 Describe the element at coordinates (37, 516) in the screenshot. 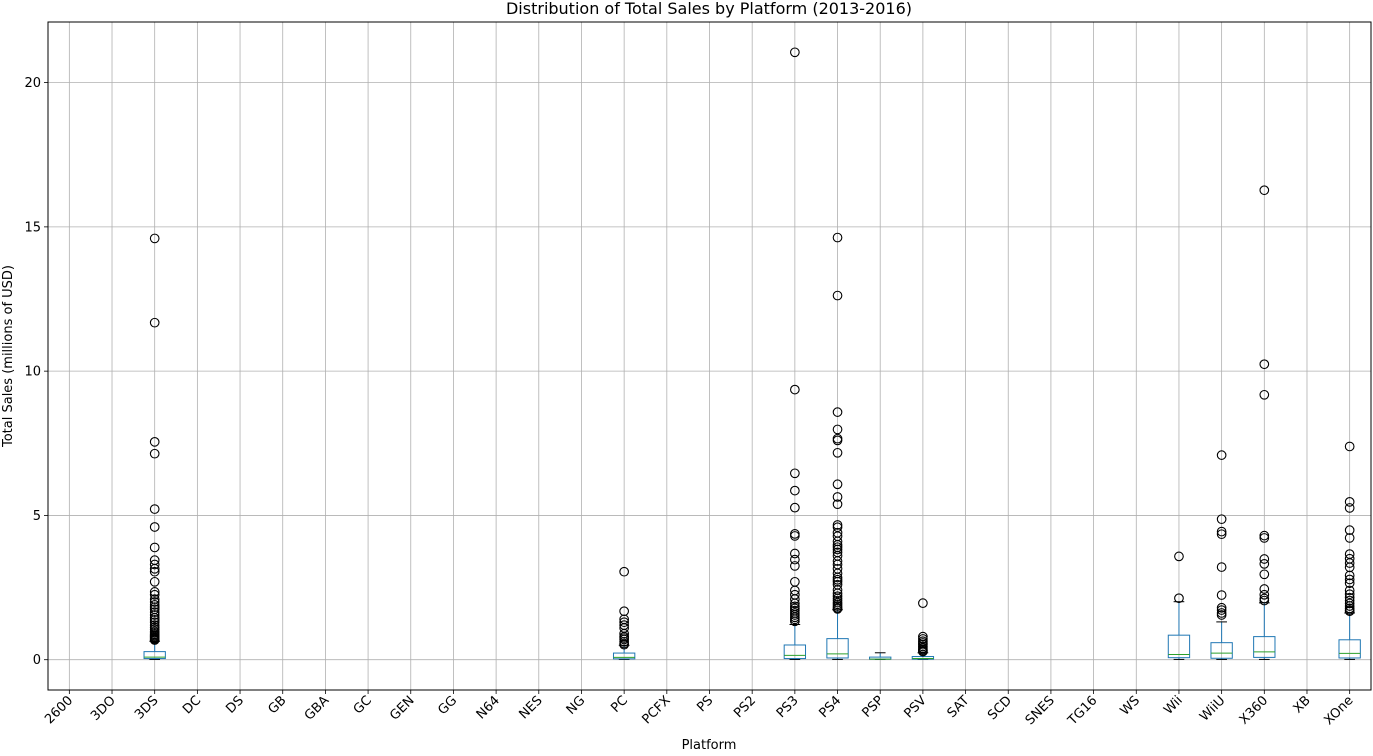

I see `y-tick-label: 5` at that location.